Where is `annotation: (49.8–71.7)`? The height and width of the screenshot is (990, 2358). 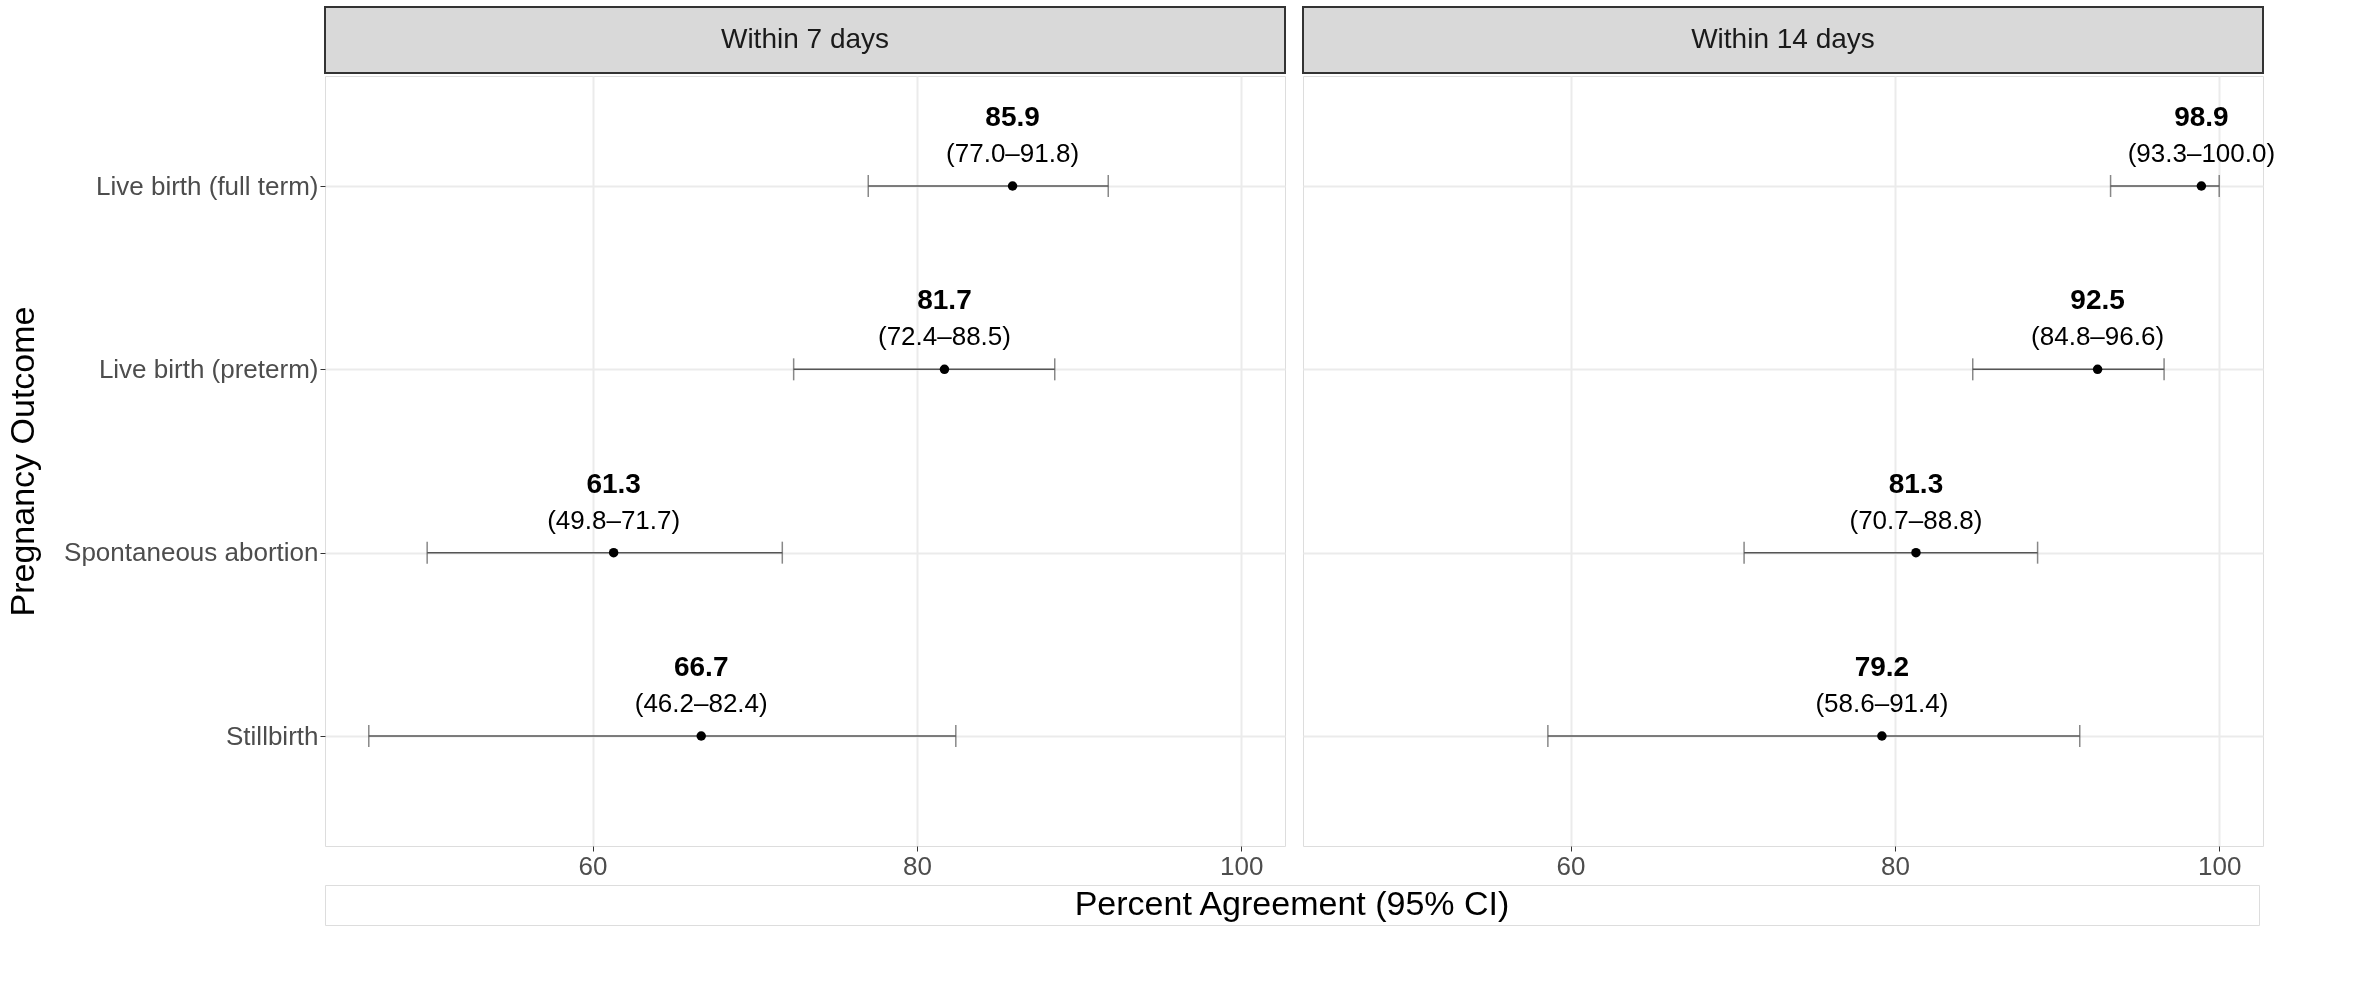
annotation: (49.8–71.7) is located at coordinates (614, 519).